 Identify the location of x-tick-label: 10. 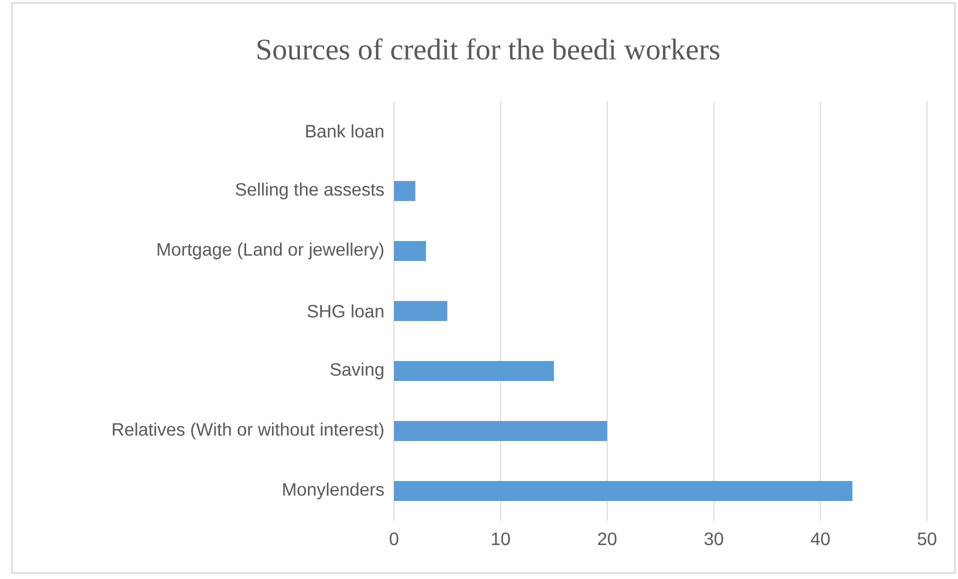
(501, 539).